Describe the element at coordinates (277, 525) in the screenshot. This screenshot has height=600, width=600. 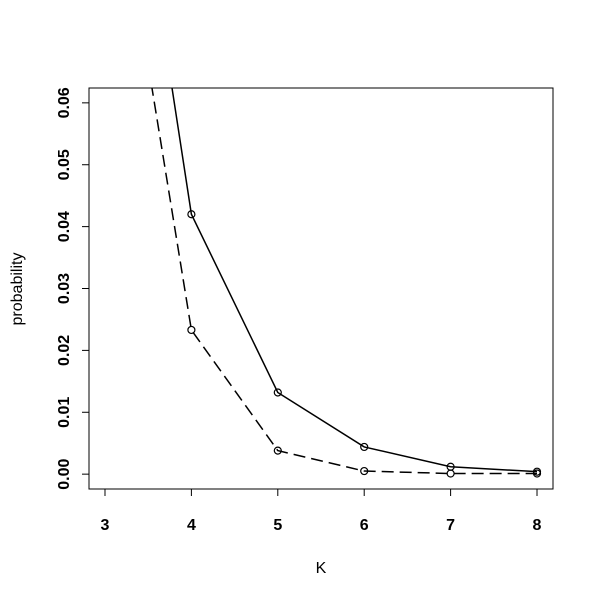
I see `x-tick-label: 5` at that location.